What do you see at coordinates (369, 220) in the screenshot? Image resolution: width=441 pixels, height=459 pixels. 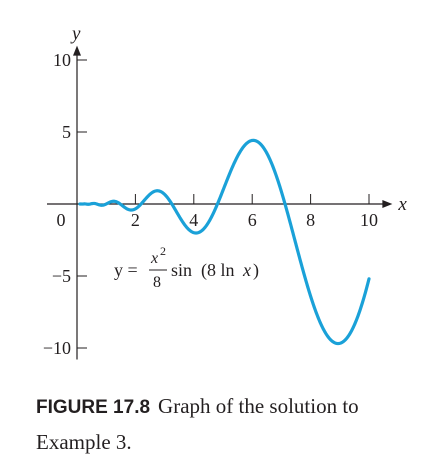 I see `x-tick-label: 10` at bounding box center [369, 220].